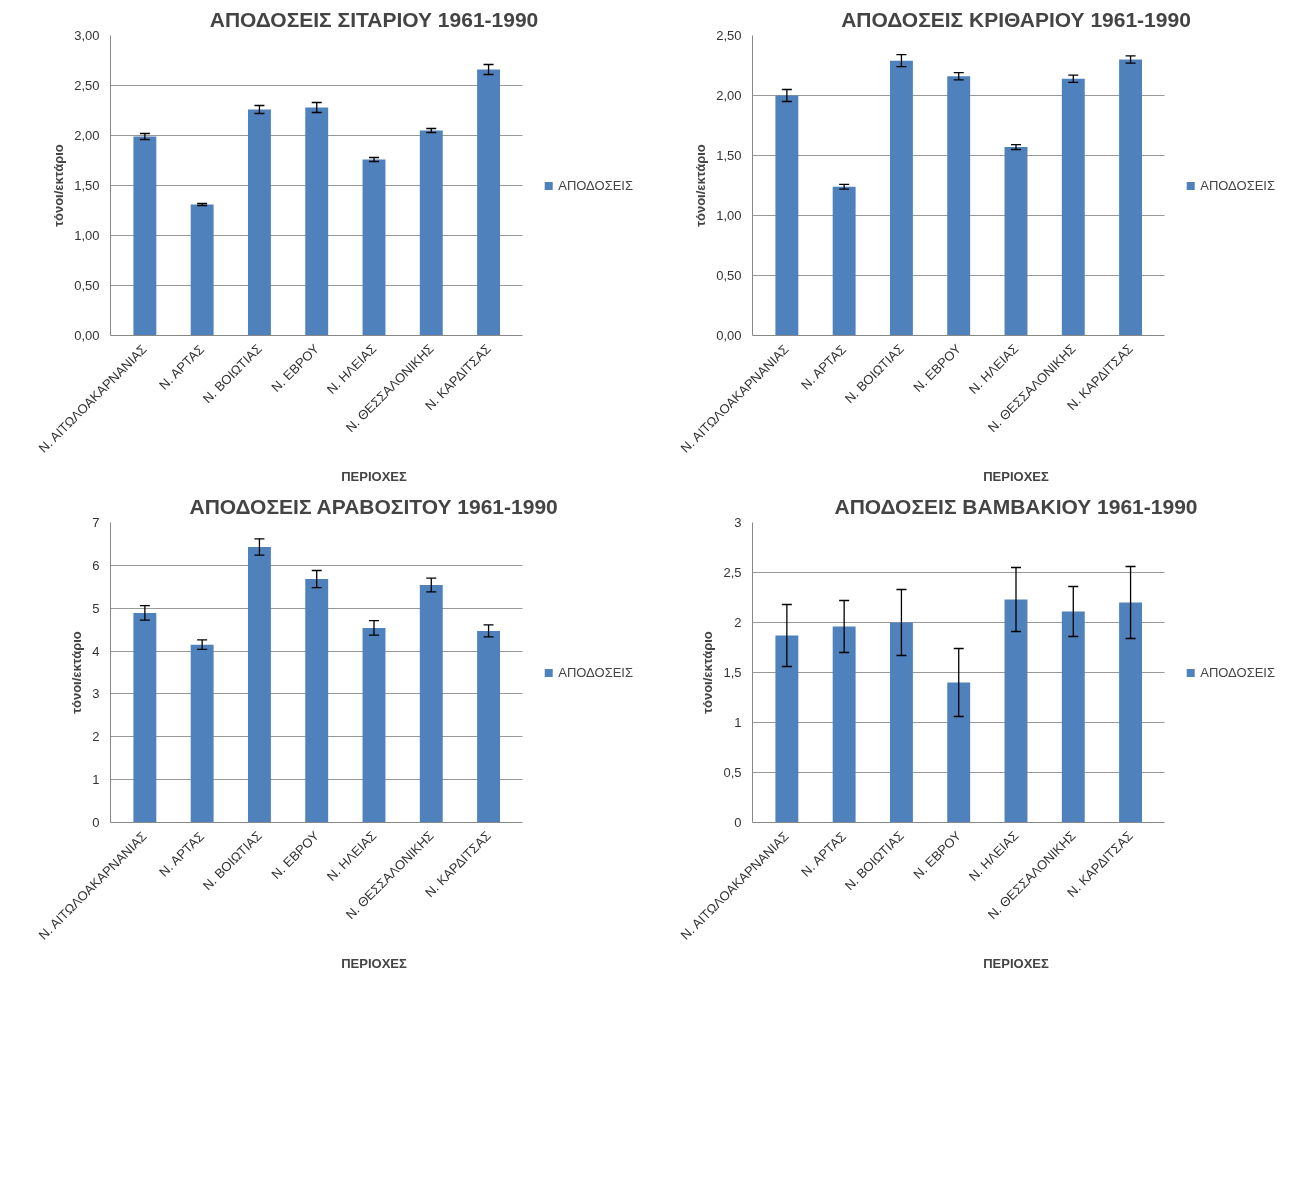  I want to click on y-tick-label: 7, so click(96, 522).